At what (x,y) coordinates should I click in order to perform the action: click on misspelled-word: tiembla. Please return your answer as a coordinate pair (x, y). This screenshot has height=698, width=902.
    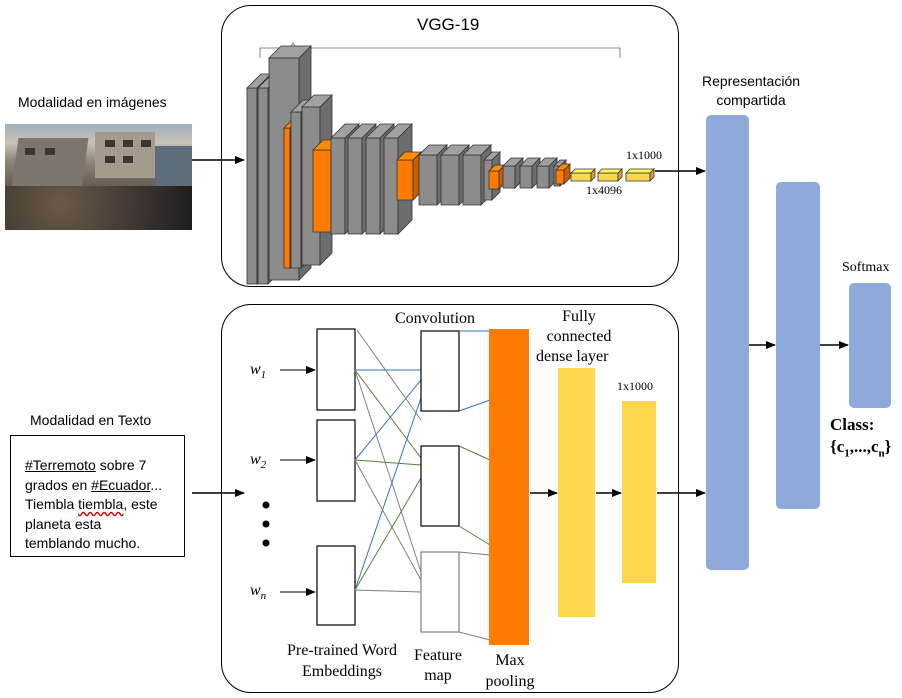
    Looking at the image, I should click on (101, 504).